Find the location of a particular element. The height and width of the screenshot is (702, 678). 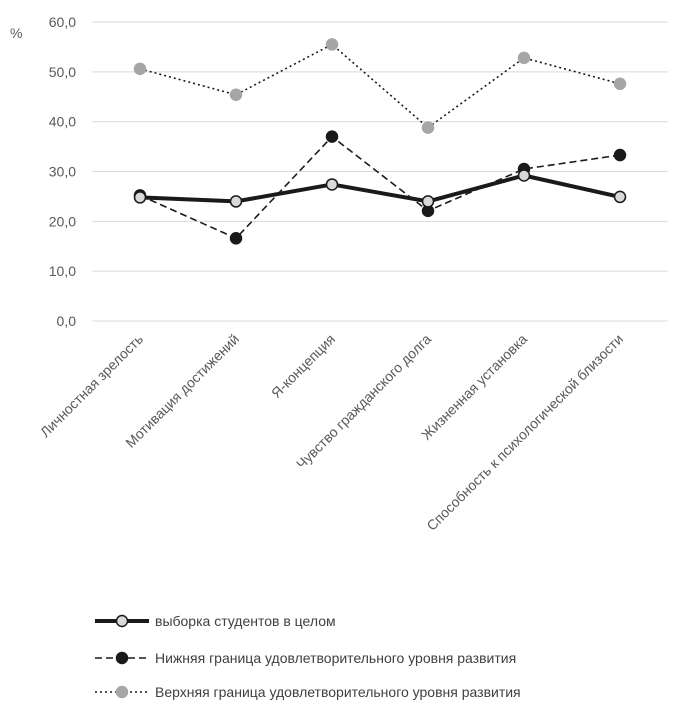

legend-label: выборка студентов в целом is located at coordinates (245, 621).